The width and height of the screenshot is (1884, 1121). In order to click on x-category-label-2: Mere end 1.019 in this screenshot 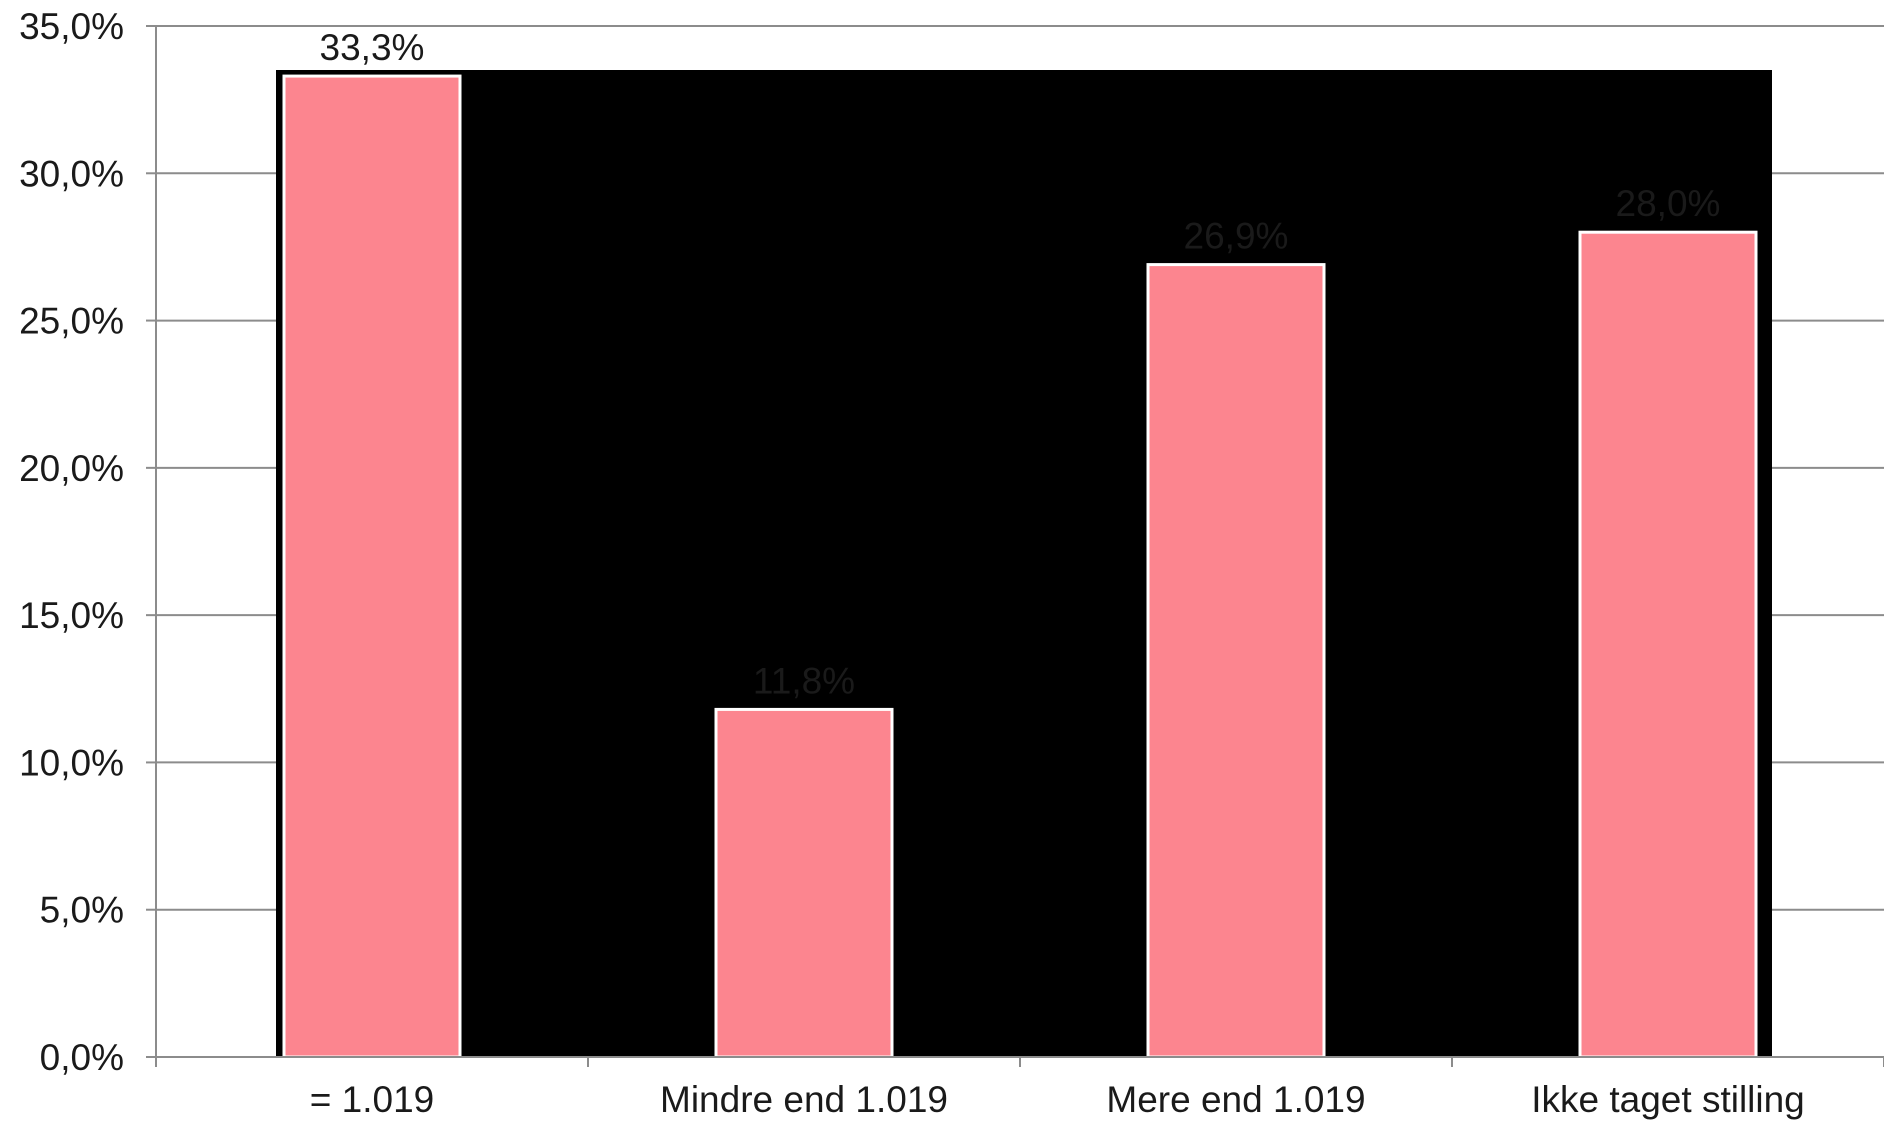, I will do `click(1235, 1099)`.